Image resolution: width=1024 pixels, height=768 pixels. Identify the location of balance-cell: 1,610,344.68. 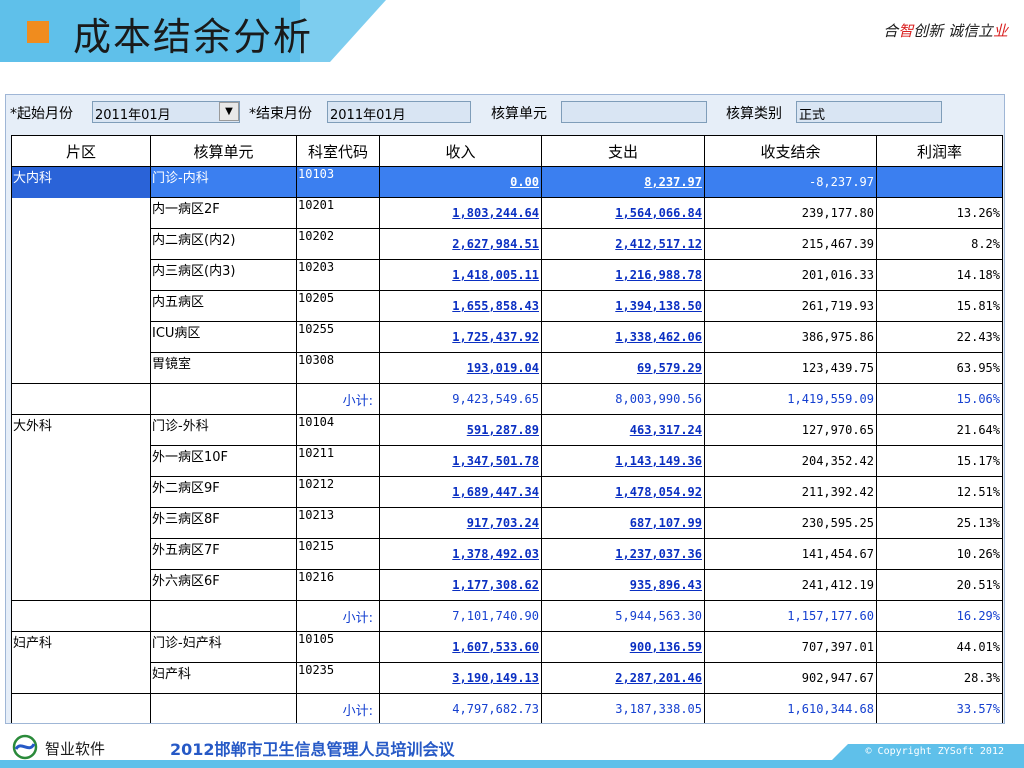
(790, 708).